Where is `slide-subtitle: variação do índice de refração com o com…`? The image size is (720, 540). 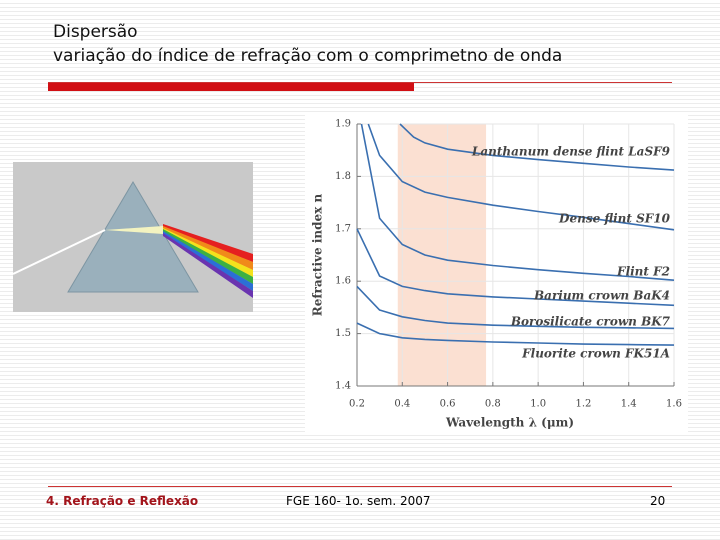
slide-subtitle: variação do índice de refração com o com… is located at coordinates (308, 56).